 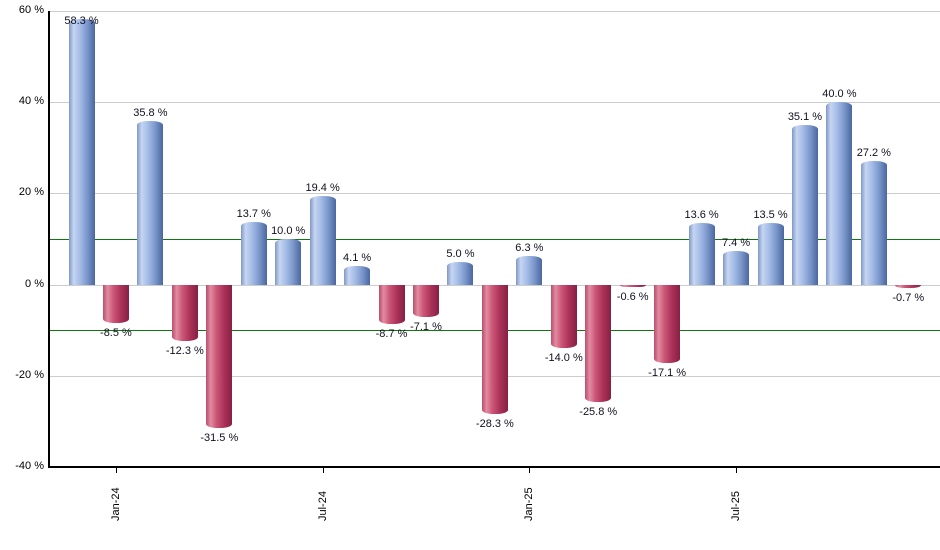 What do you see at coordinates (29, 374) in the screenshot?
I see `y-axis-tick-label: -20 %` at bounding box center [29, 374].